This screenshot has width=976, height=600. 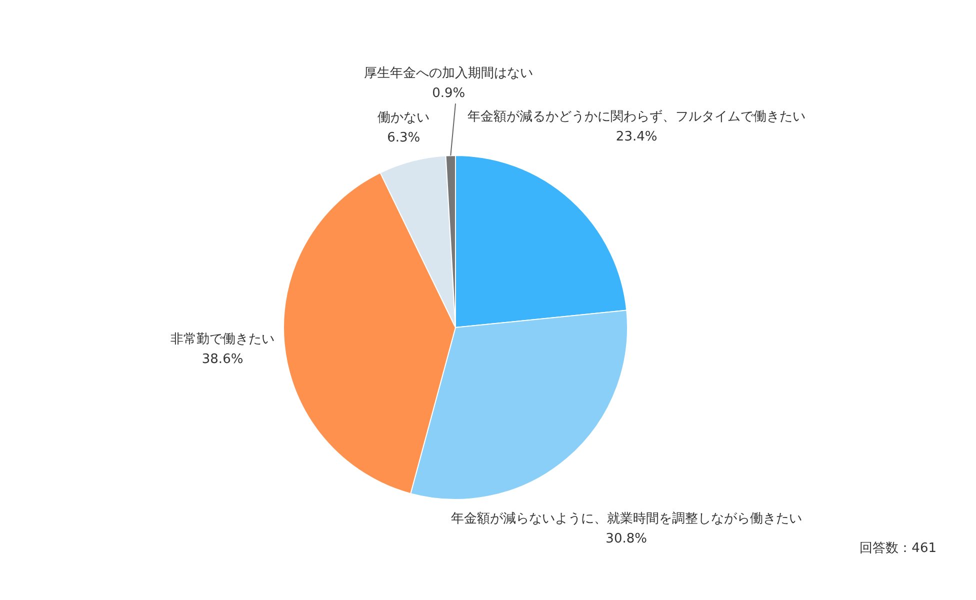 What do you see at coordinates (403, 138) in the screenshot?
I see `data-label: 6.3%` at bounding box center [403, 138].